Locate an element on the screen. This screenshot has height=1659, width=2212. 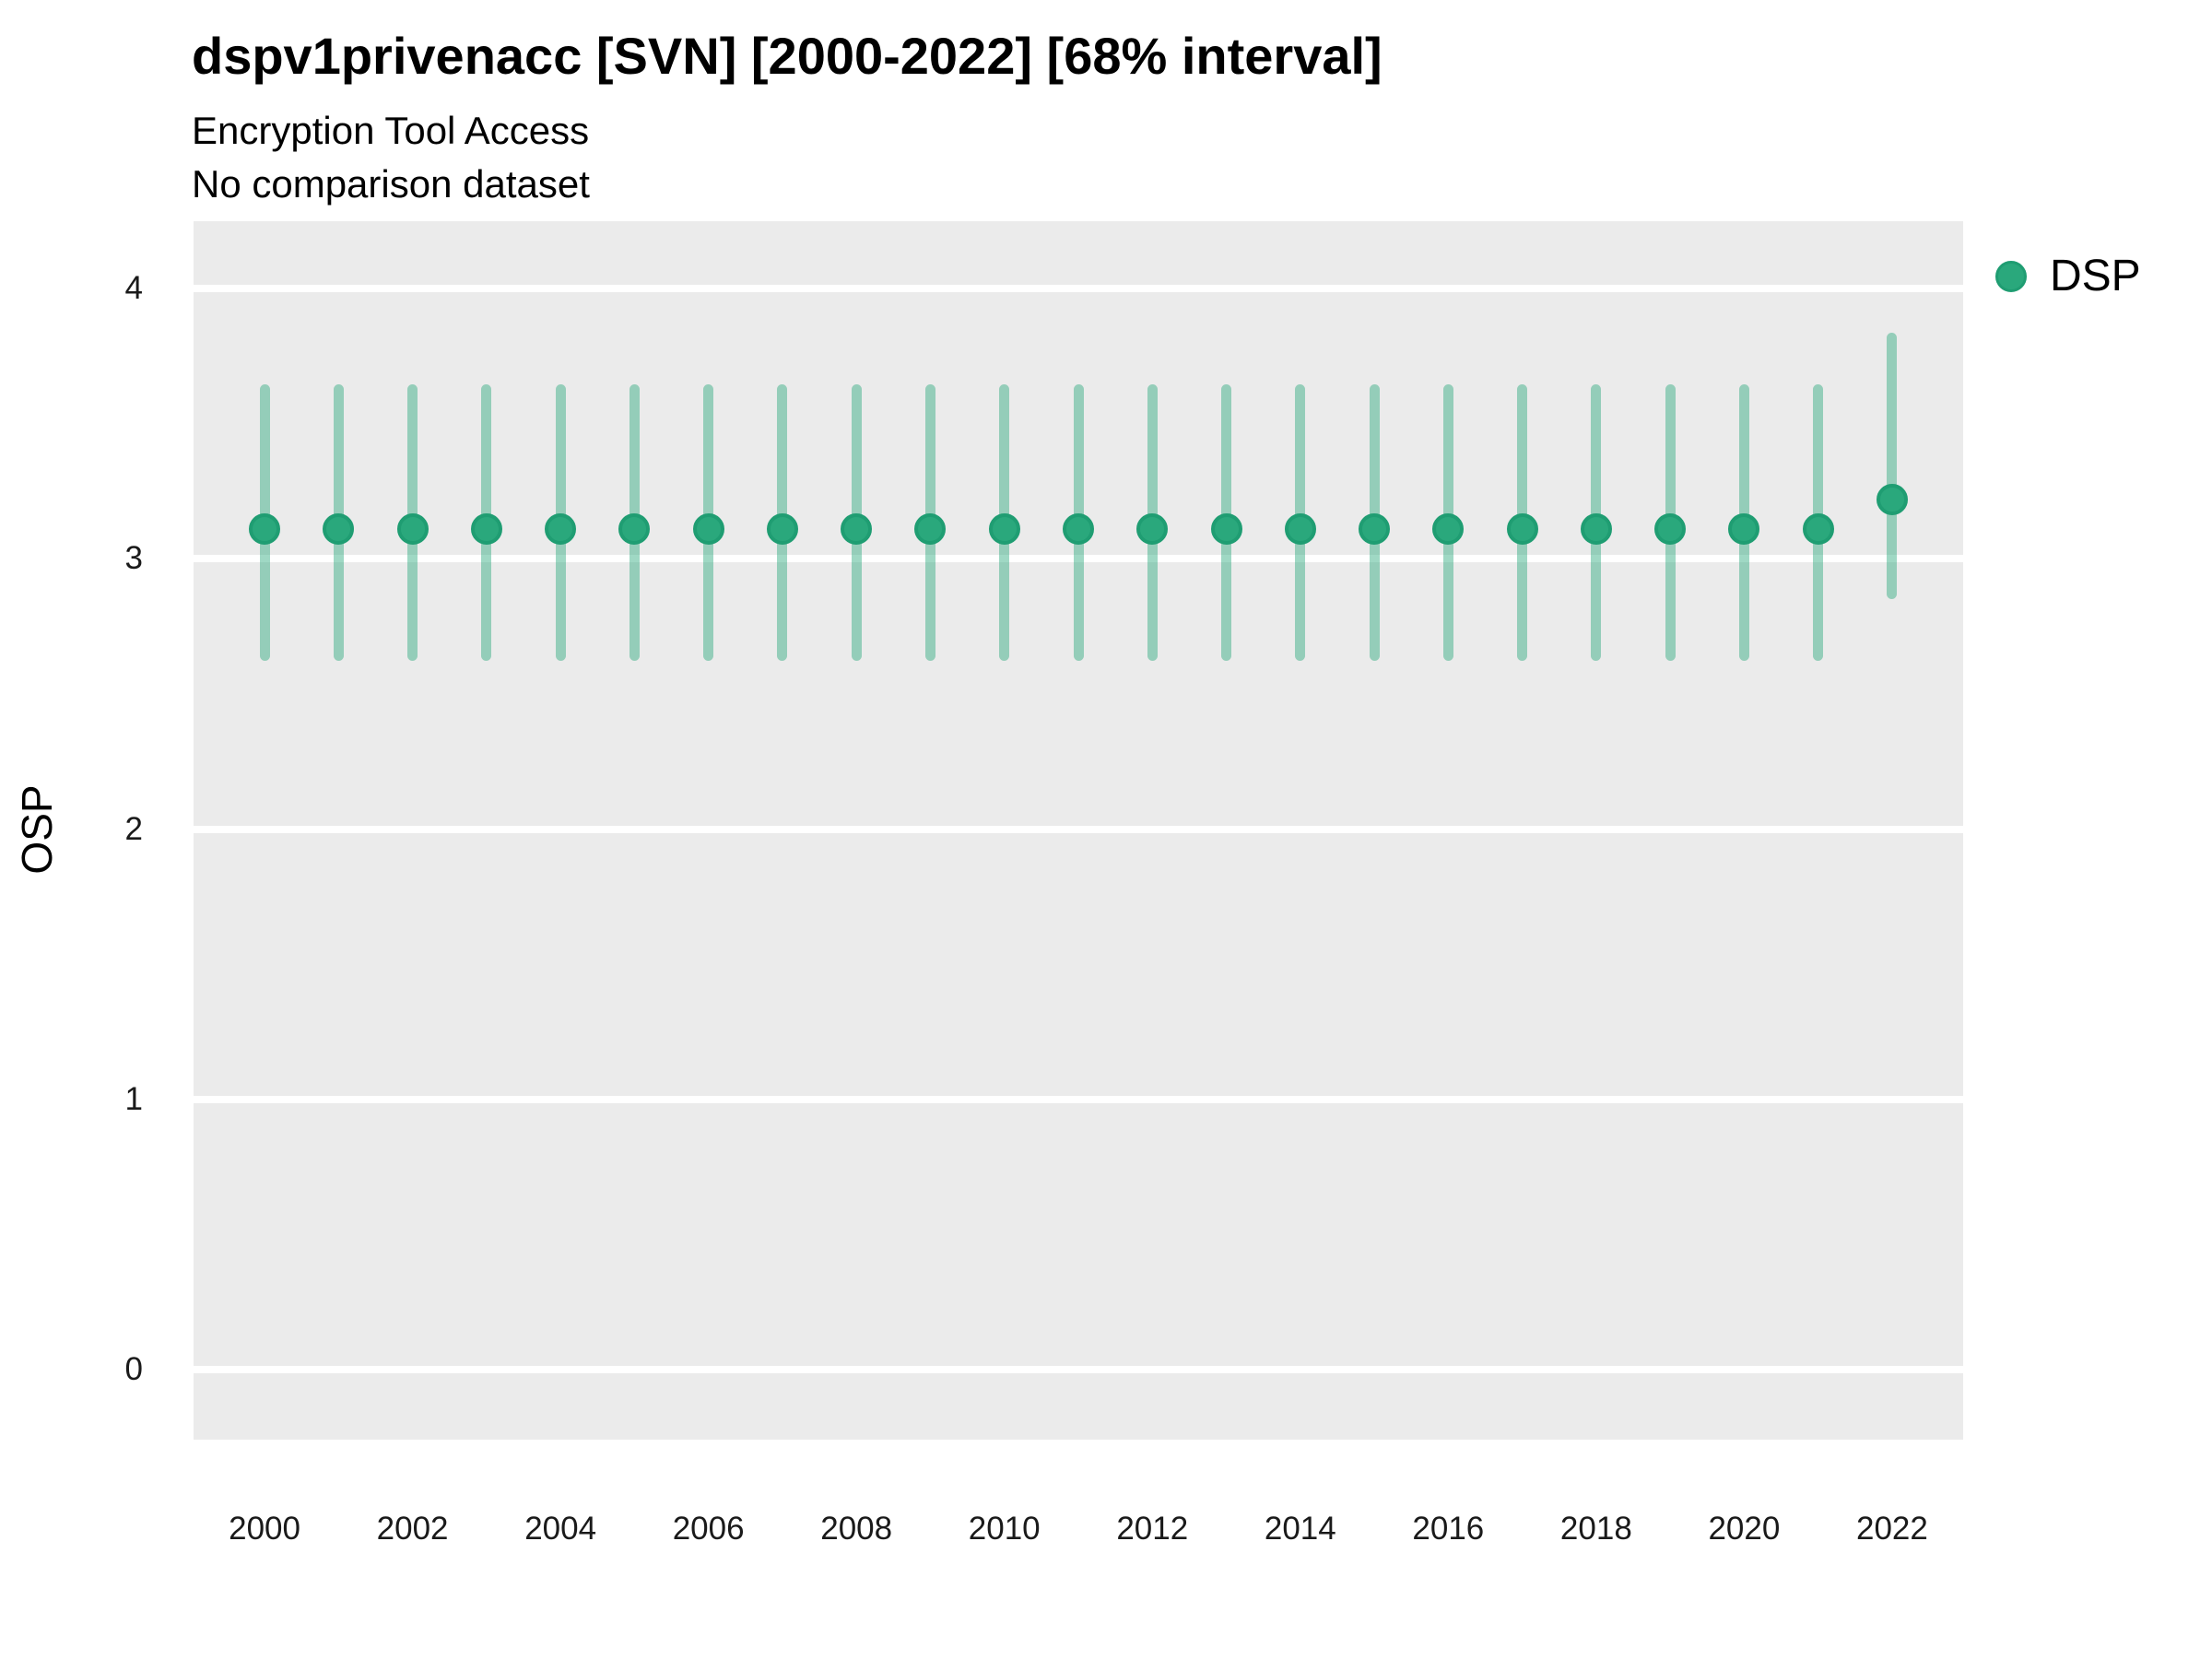
x-tick-label: 2012 is located at coordinates (1152, 1529).